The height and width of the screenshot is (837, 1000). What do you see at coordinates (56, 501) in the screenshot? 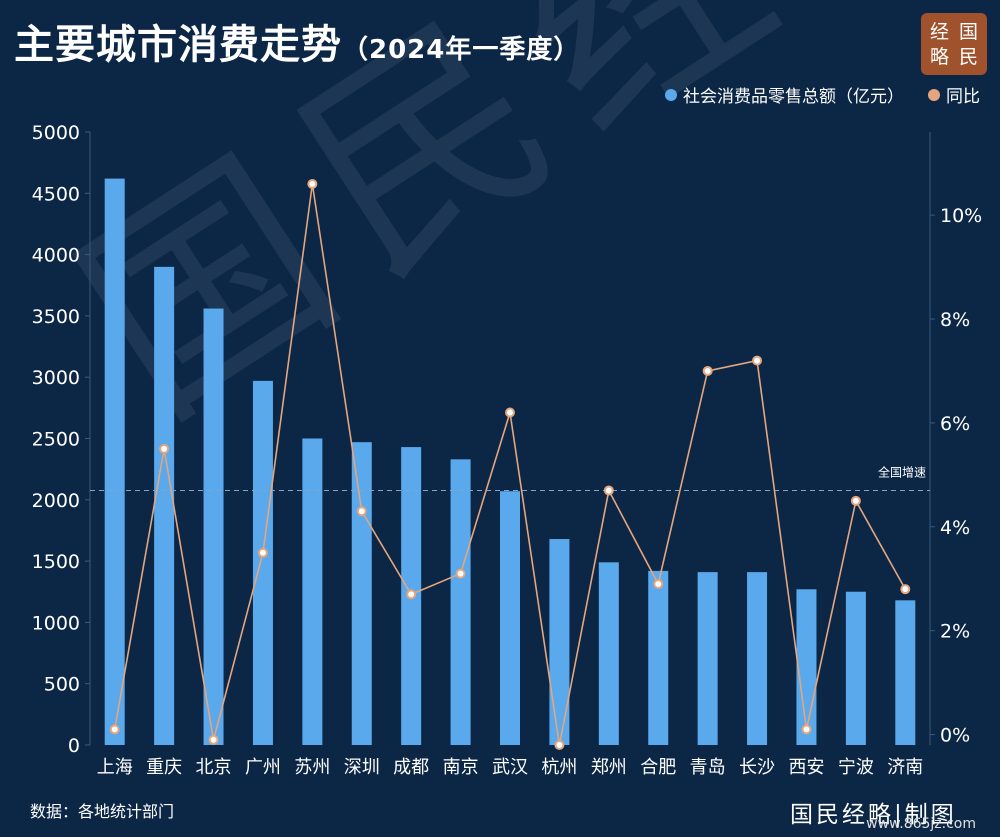
I see `left-tick-label: 2000` at bounding box center [56, 501].